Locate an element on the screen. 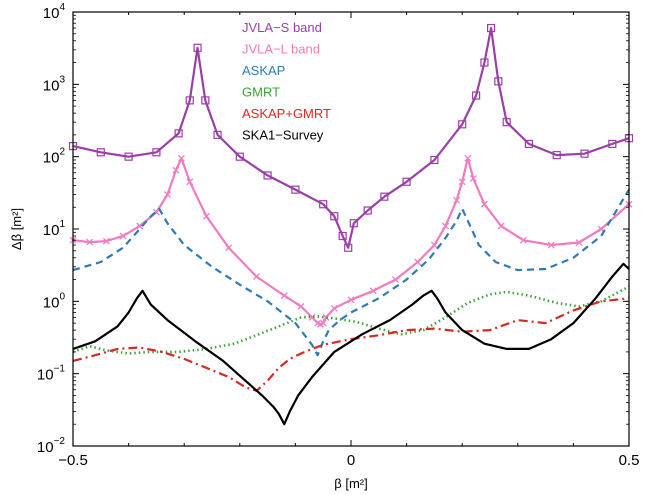  legend-entry: JVLA−S band is located at coordinates (282, 27).